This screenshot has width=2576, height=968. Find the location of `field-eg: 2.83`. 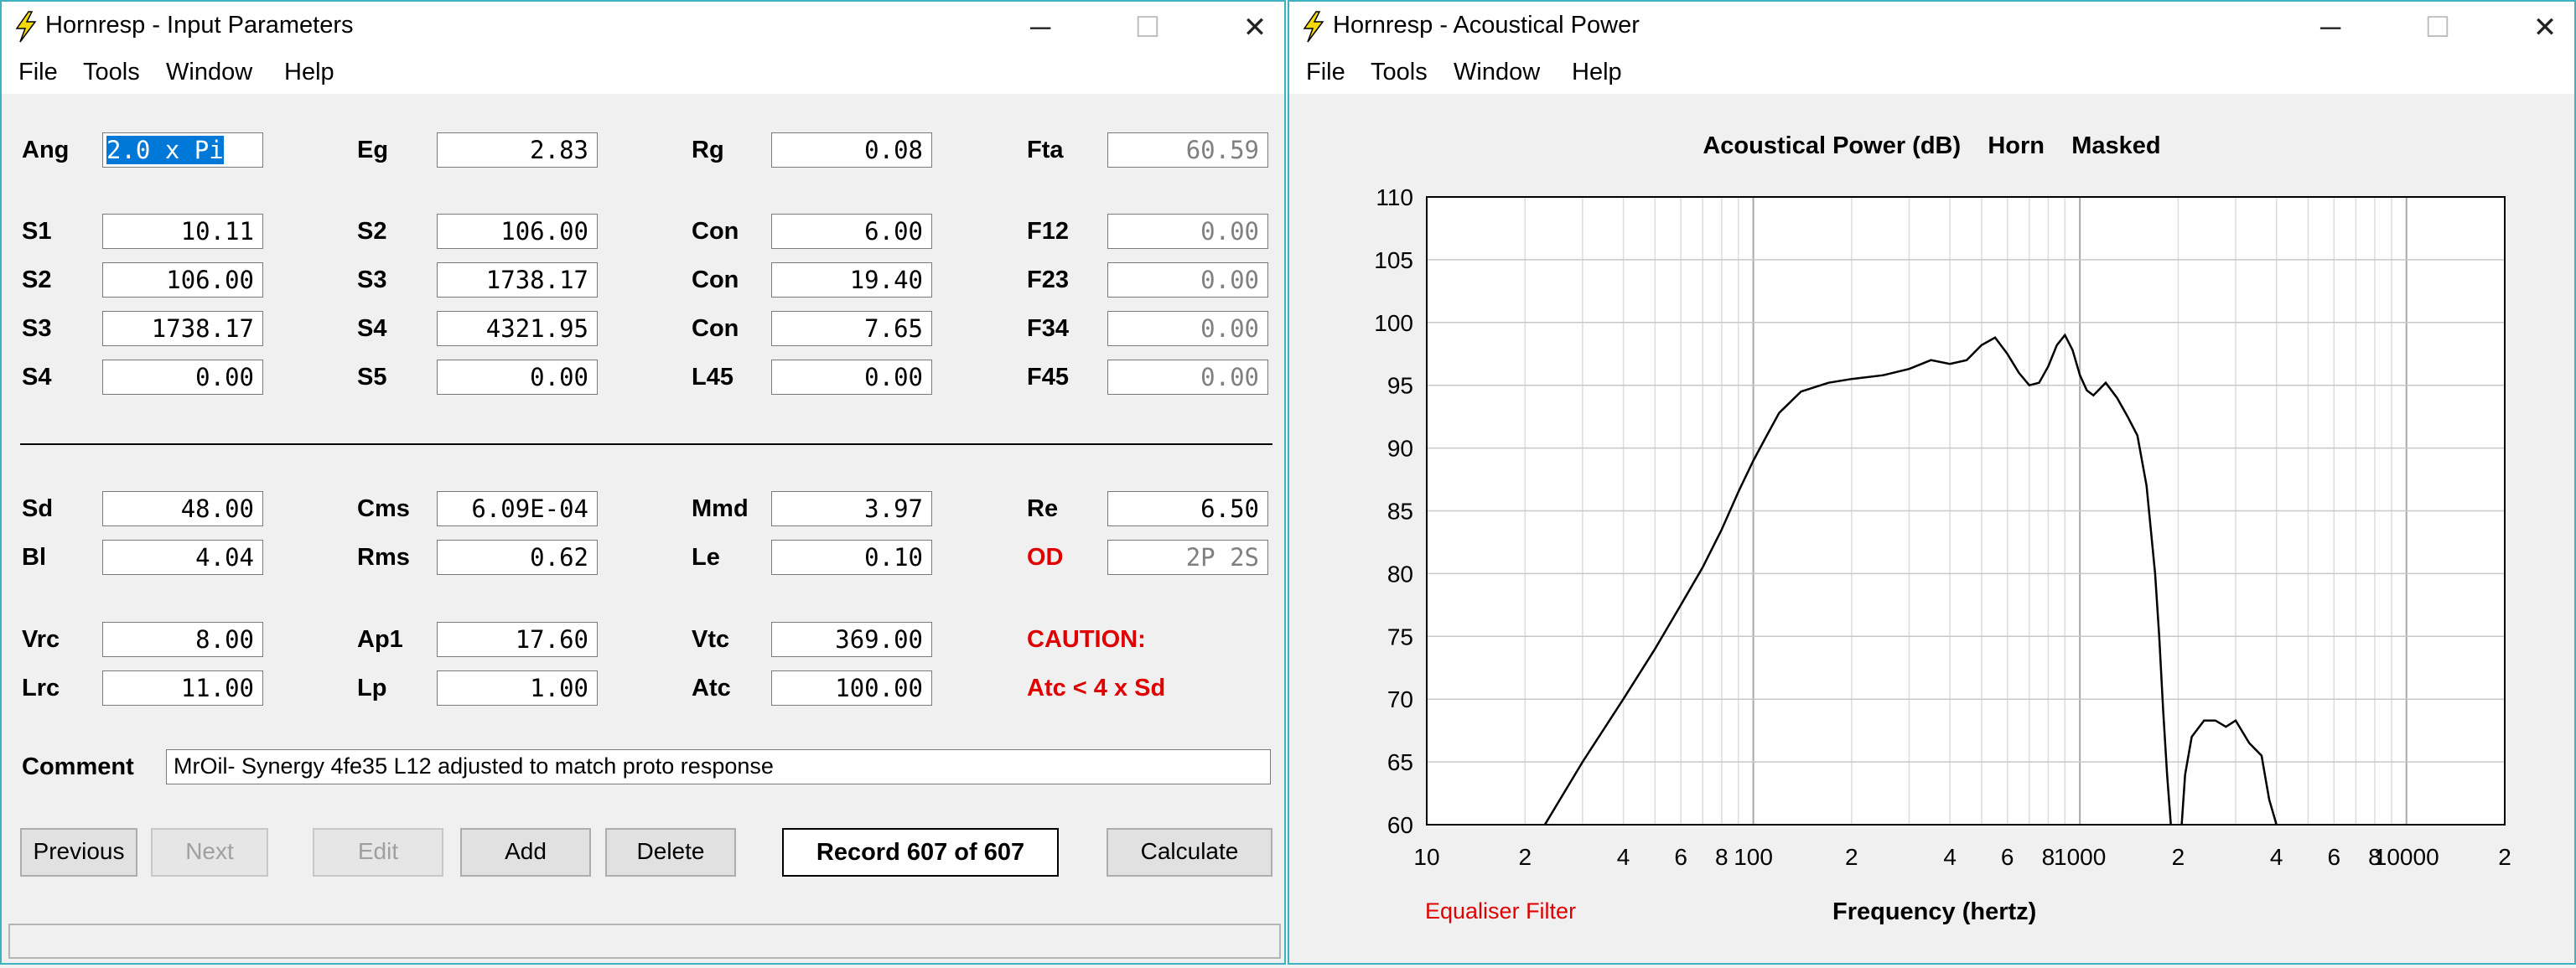

field-eg: 2.83 is located at coordinates (517, 150).